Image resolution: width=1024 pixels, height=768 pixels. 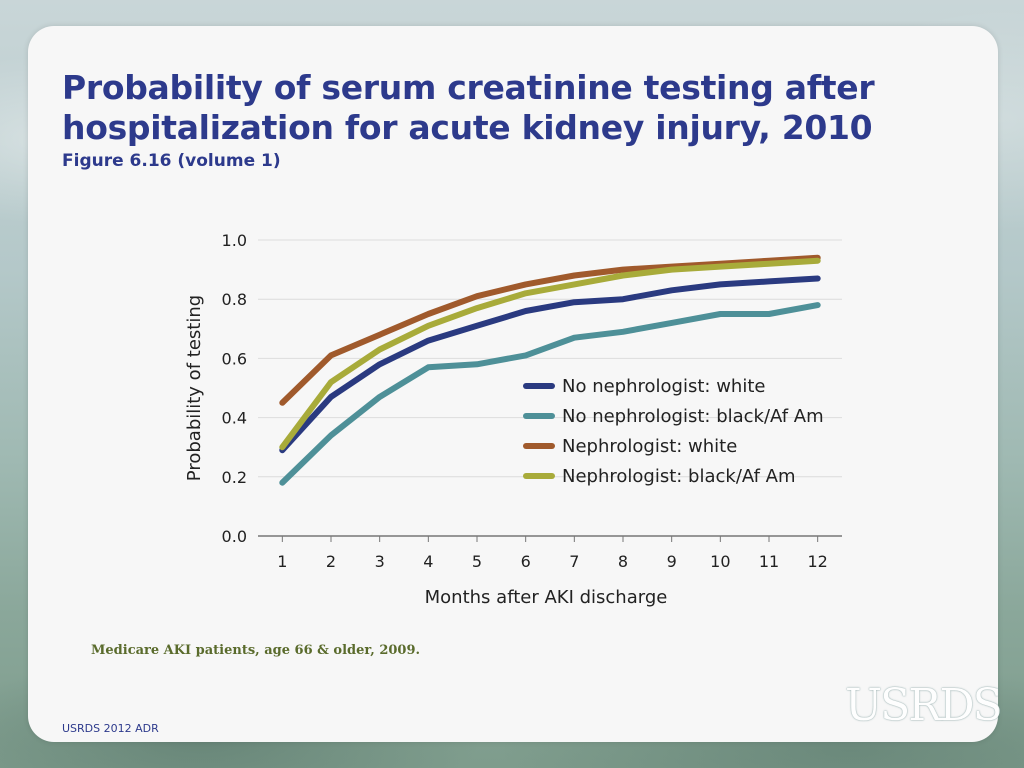 I want to click on legend-label: No nephrologist: black/Af Am, so click(x=693, y=416).